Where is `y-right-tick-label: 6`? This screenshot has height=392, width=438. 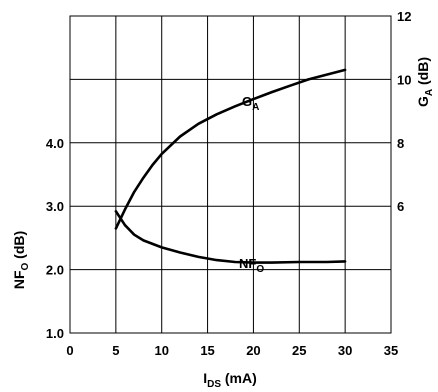
y-right-tick-label: 6 is located at coordinates (400, 206).